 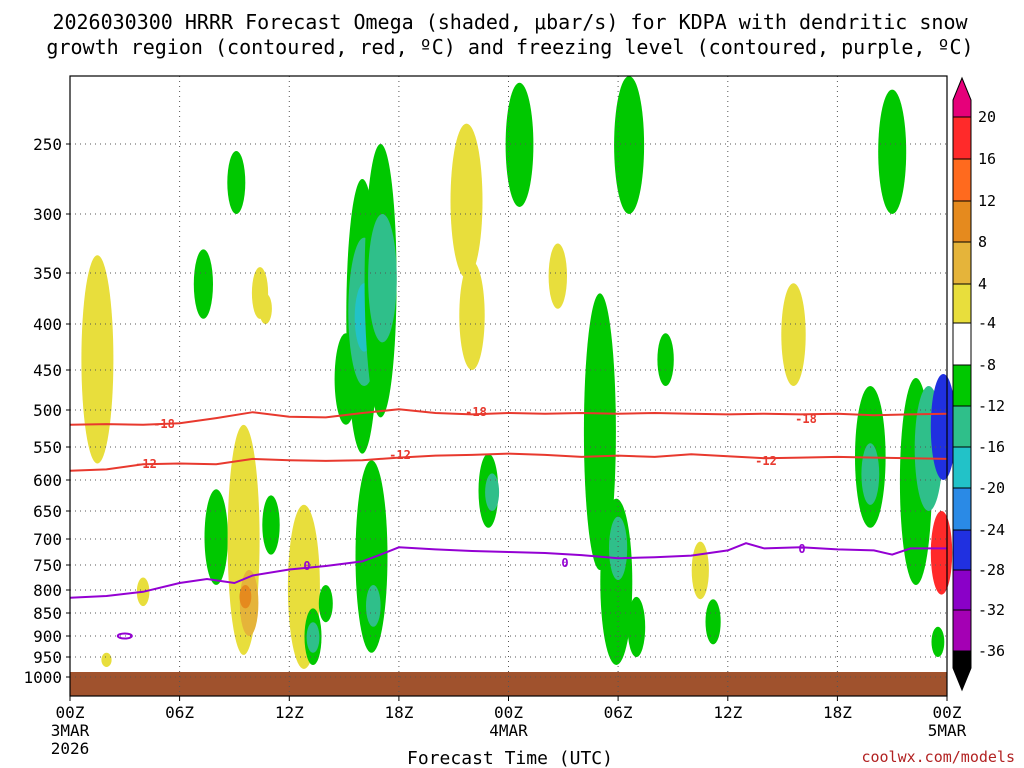 I want to click on x-tick-label-1: 06Z, so click(x=179, y=712).